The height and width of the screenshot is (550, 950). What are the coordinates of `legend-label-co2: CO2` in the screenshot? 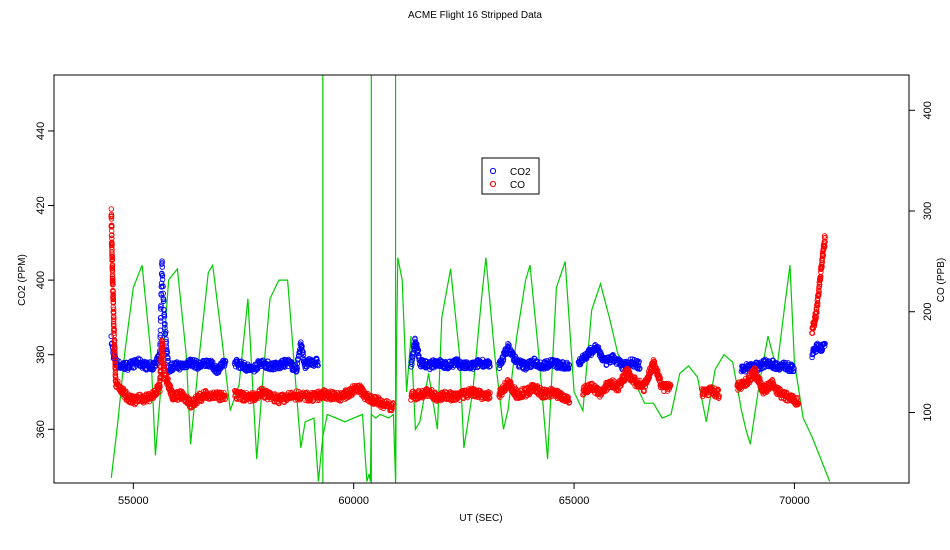 It's located at (520, 172).